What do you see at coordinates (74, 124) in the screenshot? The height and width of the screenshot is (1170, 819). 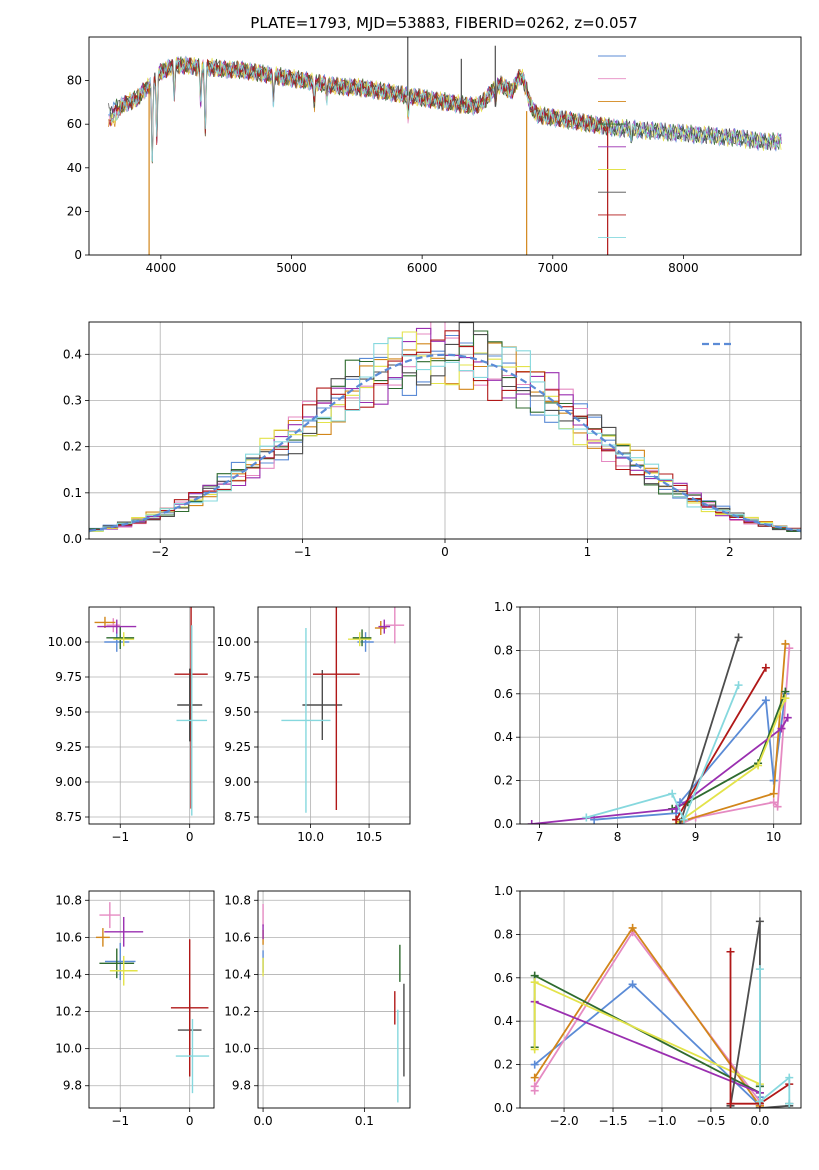 I see `y-tick-label: 60` at bounding box center [74, 124].